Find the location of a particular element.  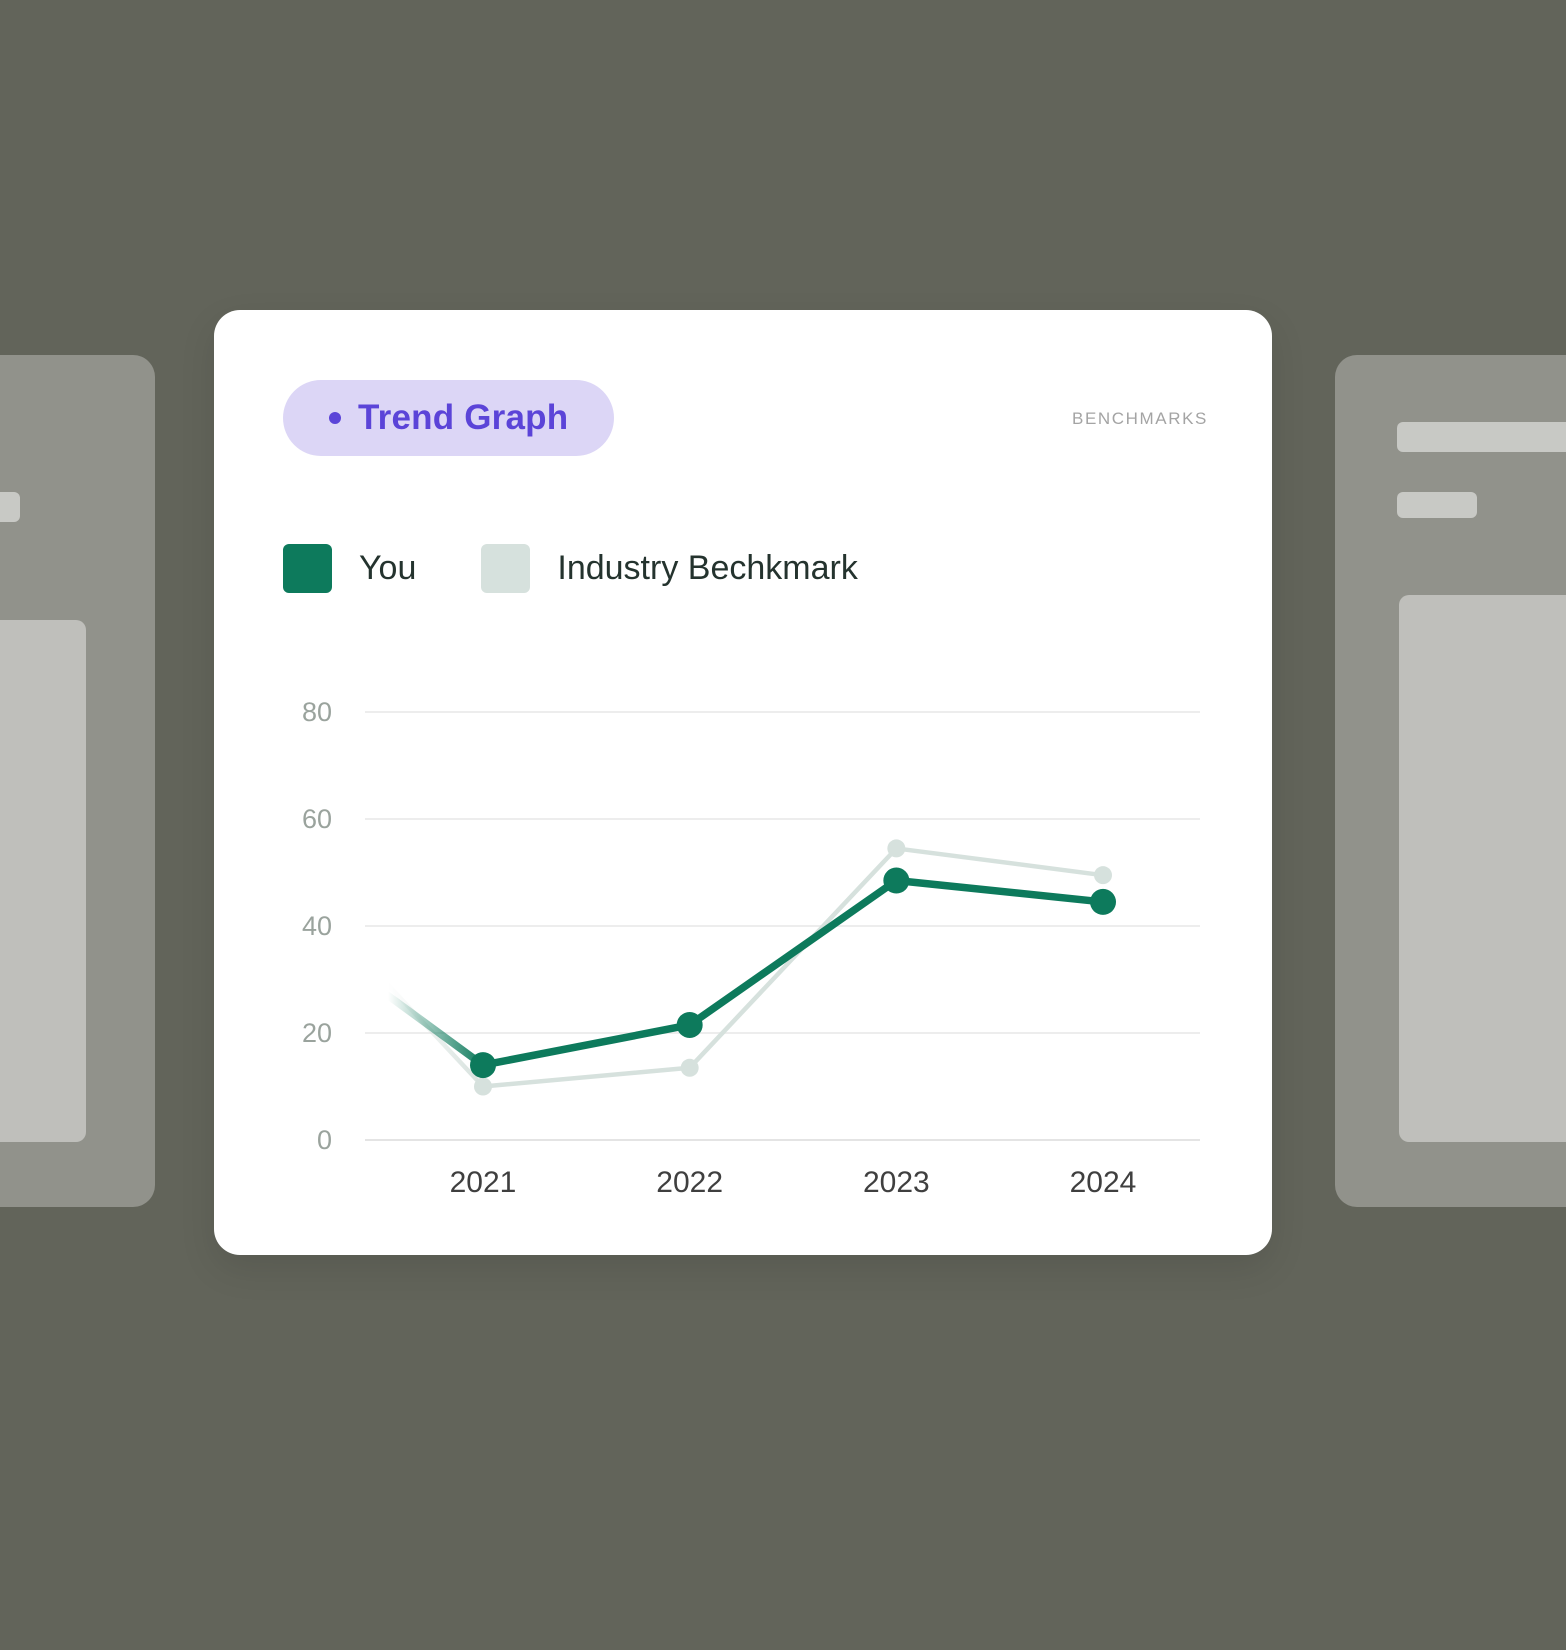

background-block-left is located at coordinates (43, 881).